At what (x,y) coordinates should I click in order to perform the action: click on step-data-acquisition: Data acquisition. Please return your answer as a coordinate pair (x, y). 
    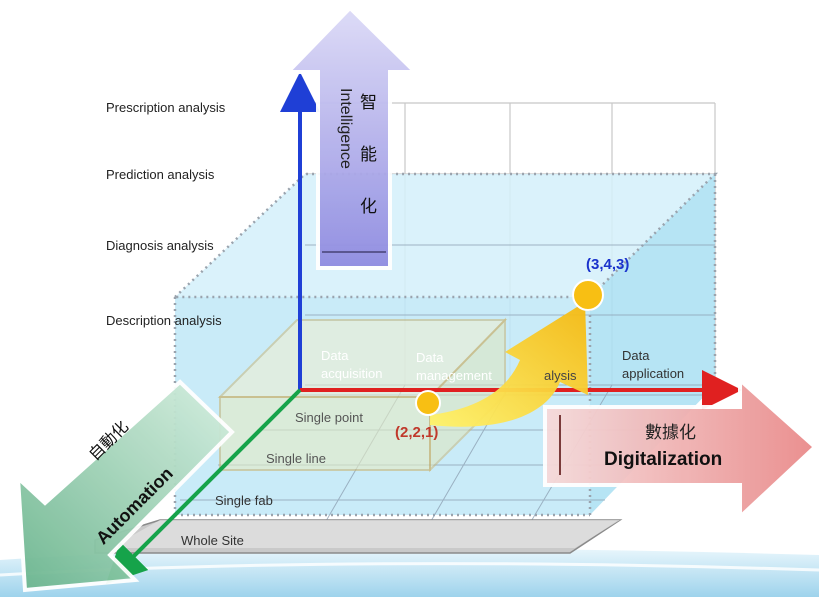
    Looking at the image, I should click on (352, 364).